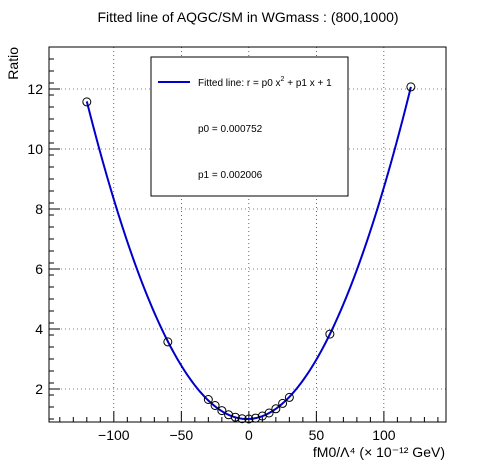 The width and height of the screenshot is (496, 472). I want to click on legend-entry-label: Fitted line: r = p0 x2 + p1 x + 1, so click(265, 82).